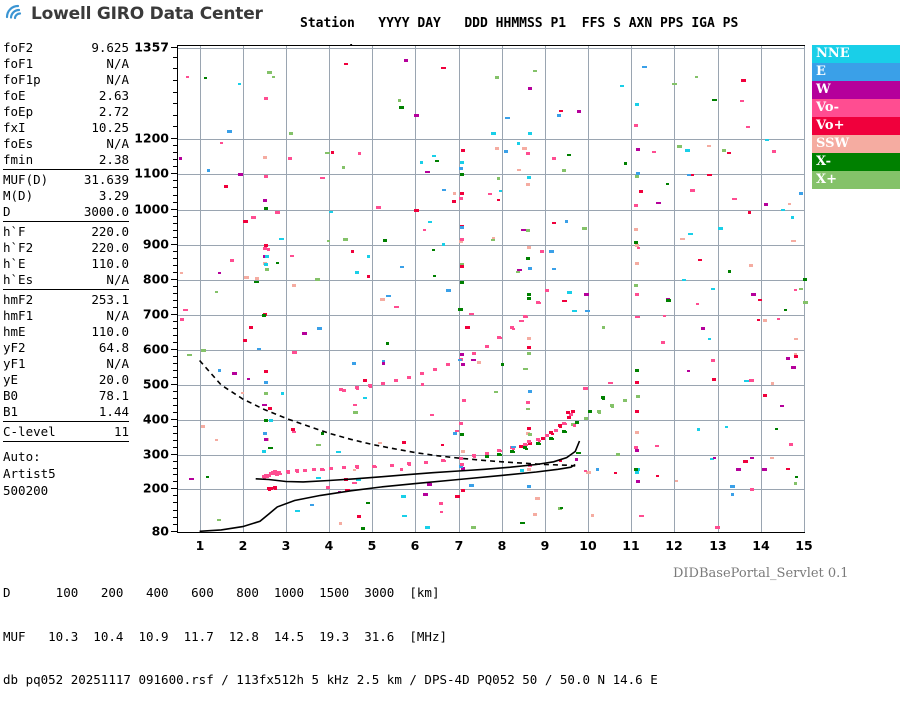 This screenshot has width=900, height=702. What do you see at coordinates (856, 90) in the screenshot?
I see `legend-item-w: W` at bounding box center [856, 90].